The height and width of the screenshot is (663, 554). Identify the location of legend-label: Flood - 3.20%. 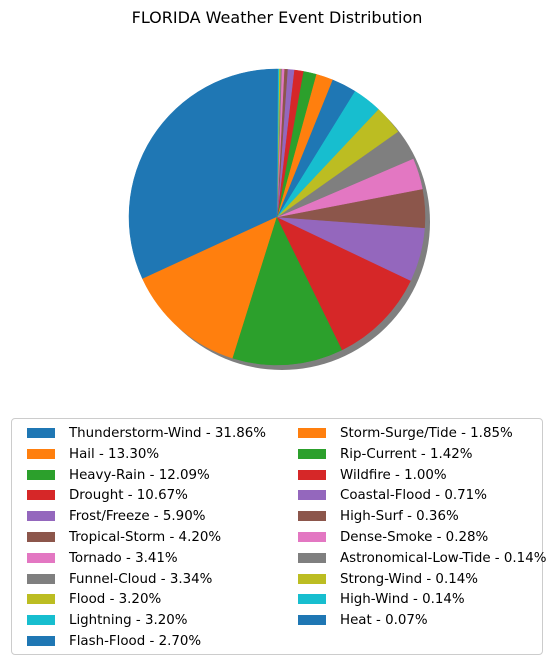
(115, 600).